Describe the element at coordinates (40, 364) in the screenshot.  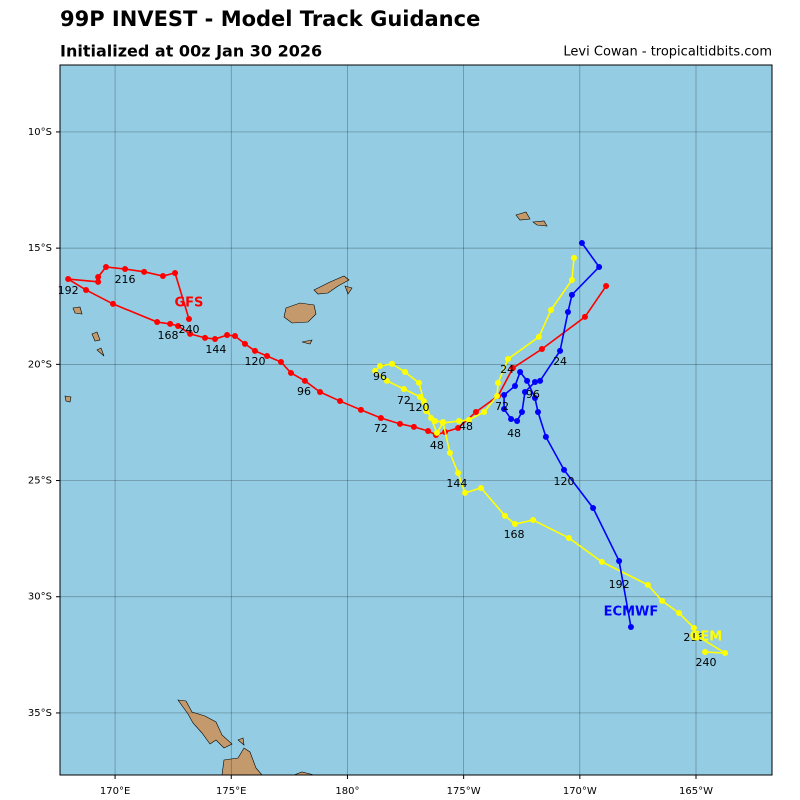
I see `y-tick-label: 20°S` at that location.